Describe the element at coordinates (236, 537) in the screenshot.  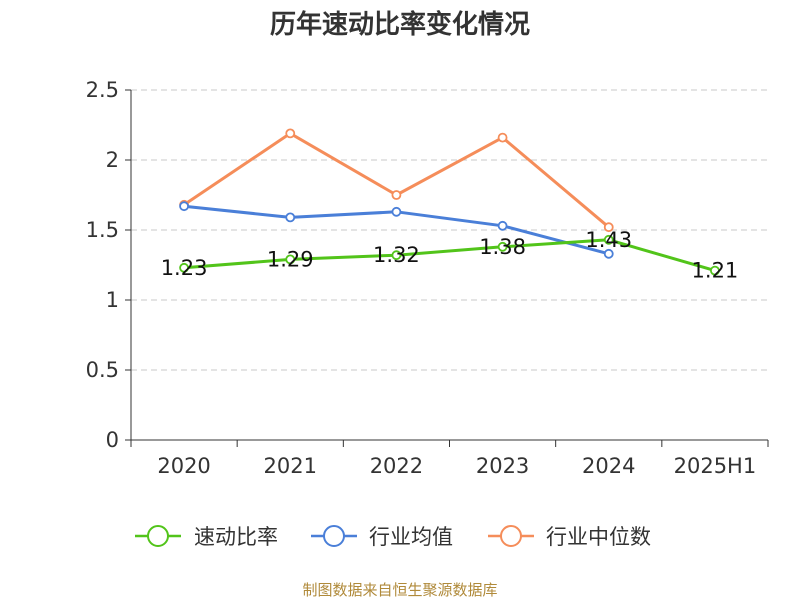
I see `legend-label: 速动比率` at that location.